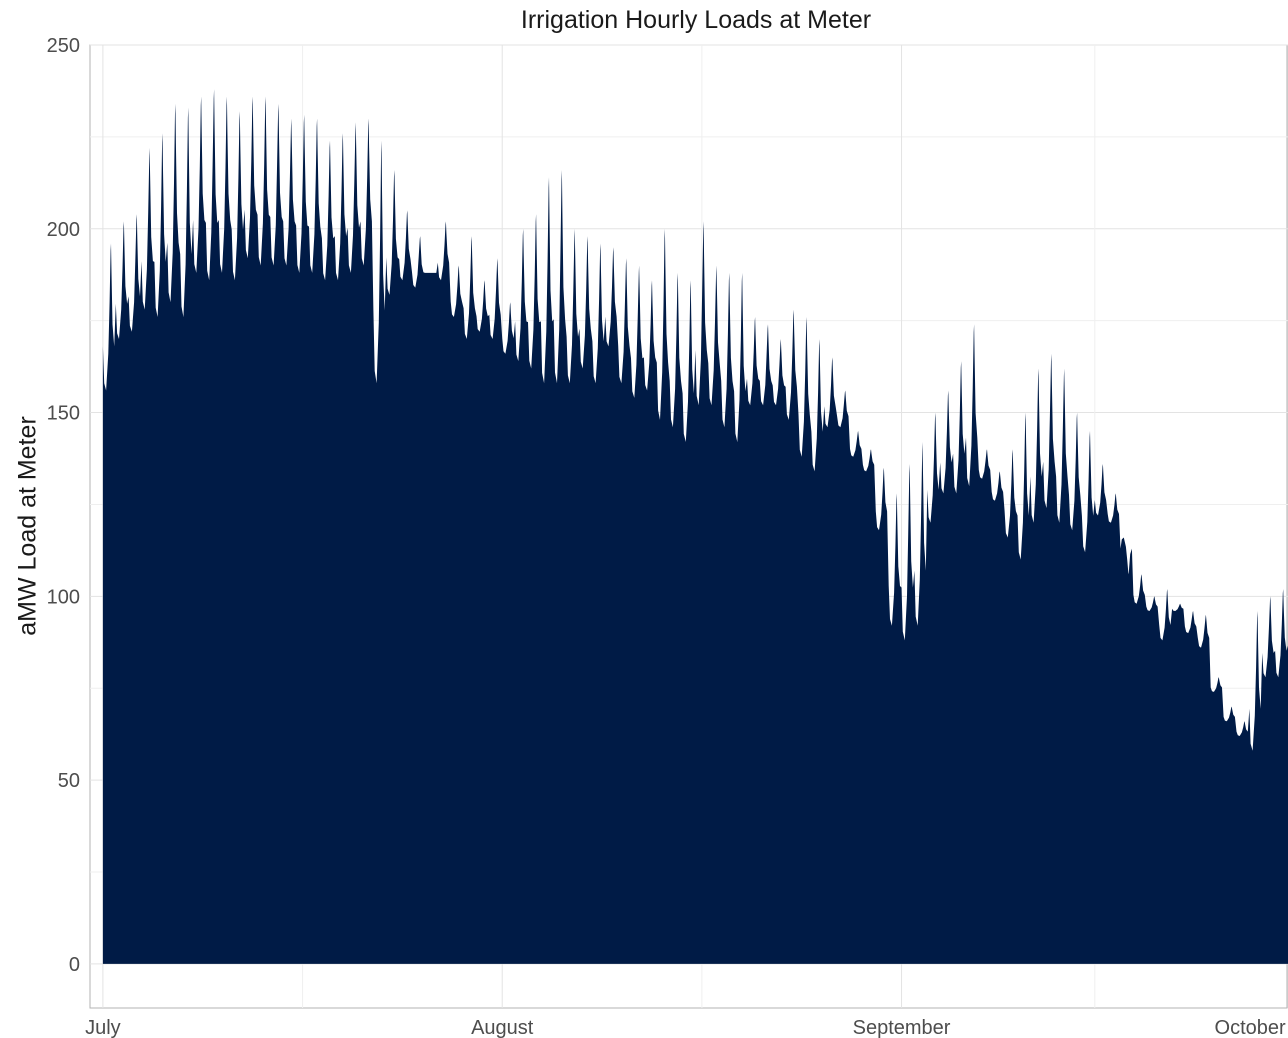 The image size is (1288, 1038). I want to click on y-tick-label: 50, so click(69, 781).